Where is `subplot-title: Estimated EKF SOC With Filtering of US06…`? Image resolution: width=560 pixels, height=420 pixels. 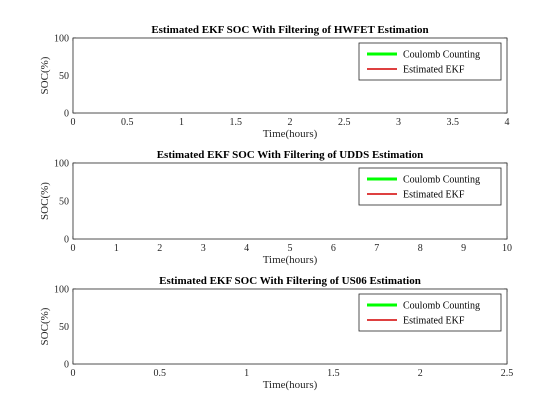
subplot-title: Estimated EKF SOC With Filtering of US06… is located at coordinates (290, 281).